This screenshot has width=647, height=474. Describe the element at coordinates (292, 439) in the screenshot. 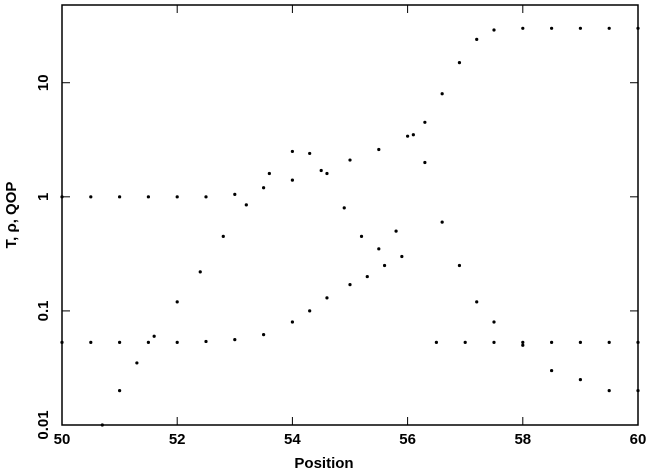

I see `x-tick-label: 54` at that location.